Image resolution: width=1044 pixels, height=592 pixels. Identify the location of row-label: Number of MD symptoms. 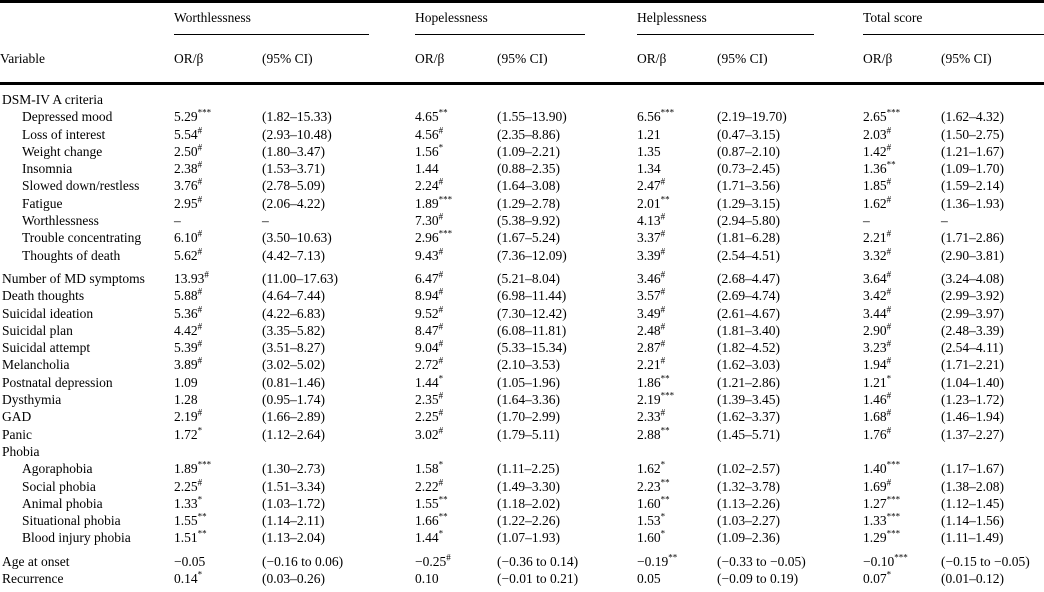
(73, 278).